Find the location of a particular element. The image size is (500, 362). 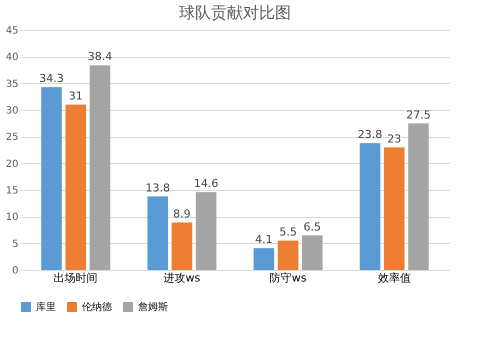

y-tick-label: 30 is located at coordinates (12, 111).